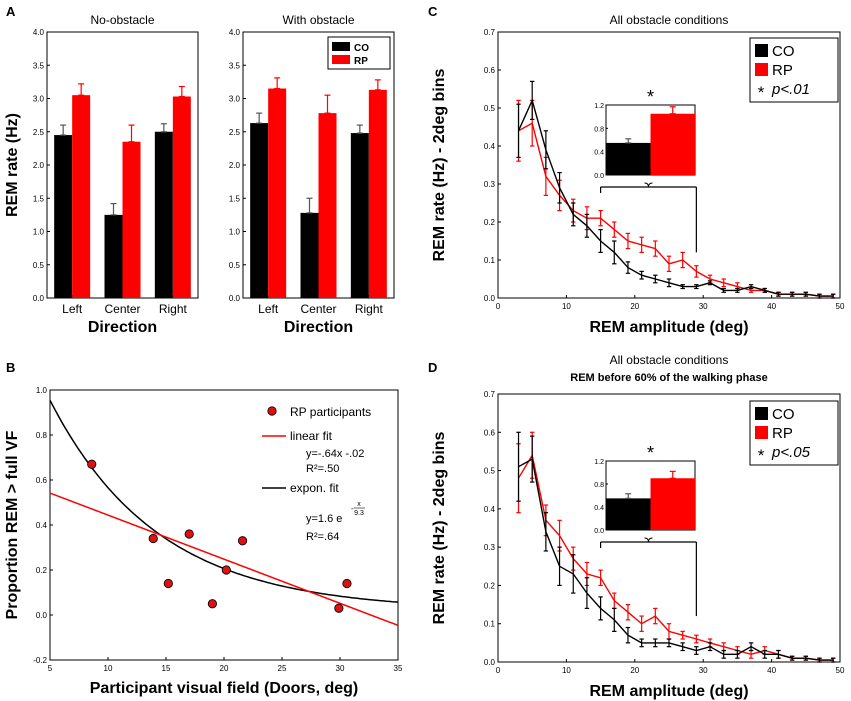  I want to click on y-tick-label: 0.8, so click(42, 435).